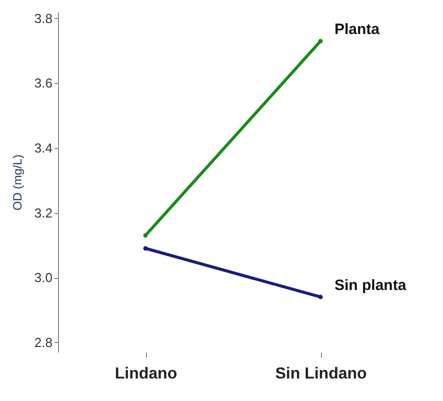 Image resolution: width=443 pixels, height=401 pixels. I want to click on y-tick-label: 3.6, so click(43, 83).